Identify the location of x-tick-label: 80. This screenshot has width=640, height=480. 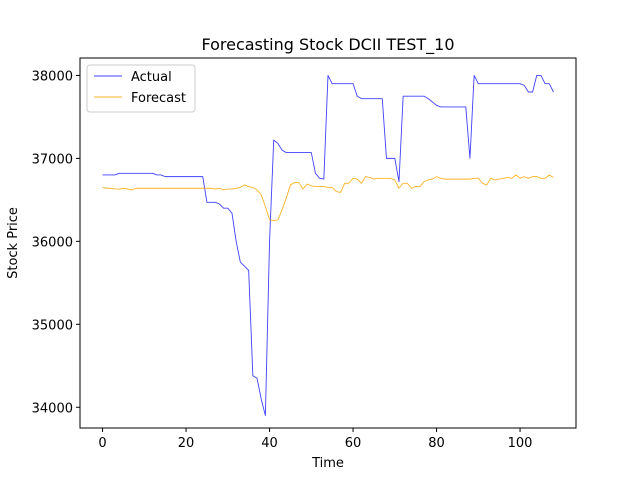
(436, 443).